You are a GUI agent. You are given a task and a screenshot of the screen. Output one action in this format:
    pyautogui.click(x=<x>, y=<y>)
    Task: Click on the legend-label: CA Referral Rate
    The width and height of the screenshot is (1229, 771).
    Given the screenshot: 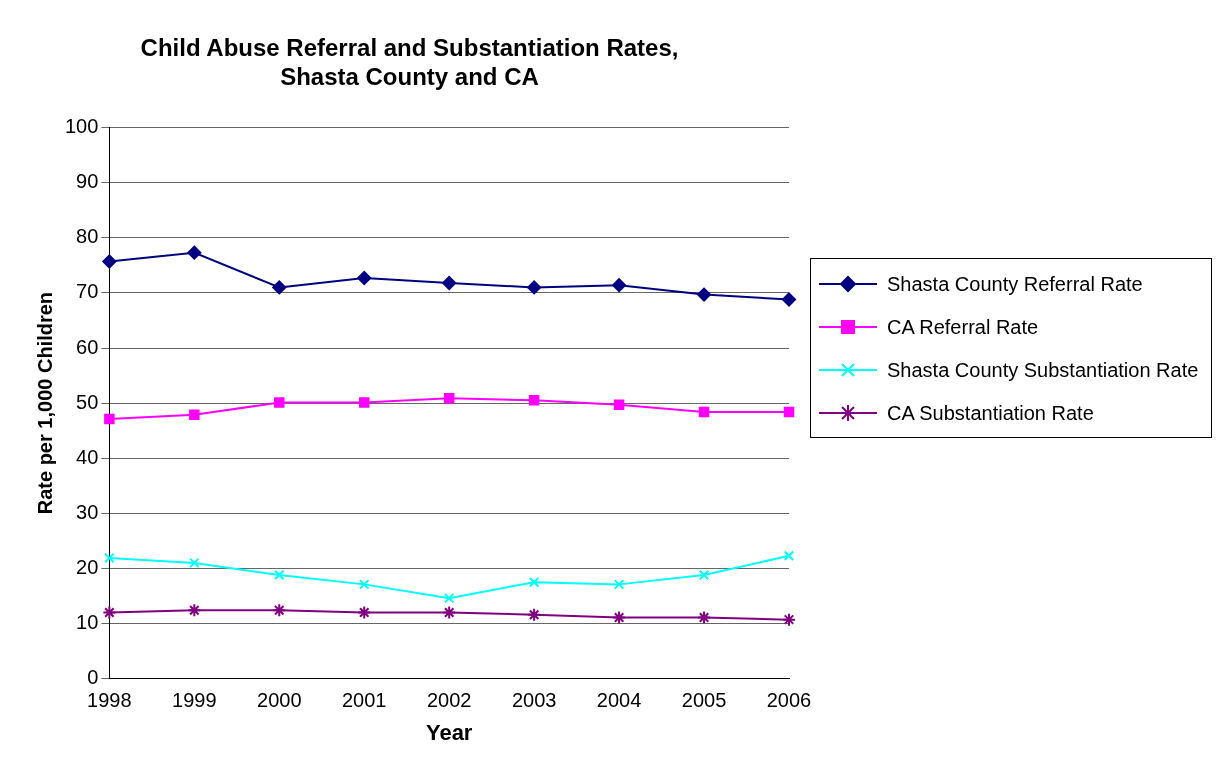 What is the action you would take?
    pyautogui.click(x=963, y=327)
    